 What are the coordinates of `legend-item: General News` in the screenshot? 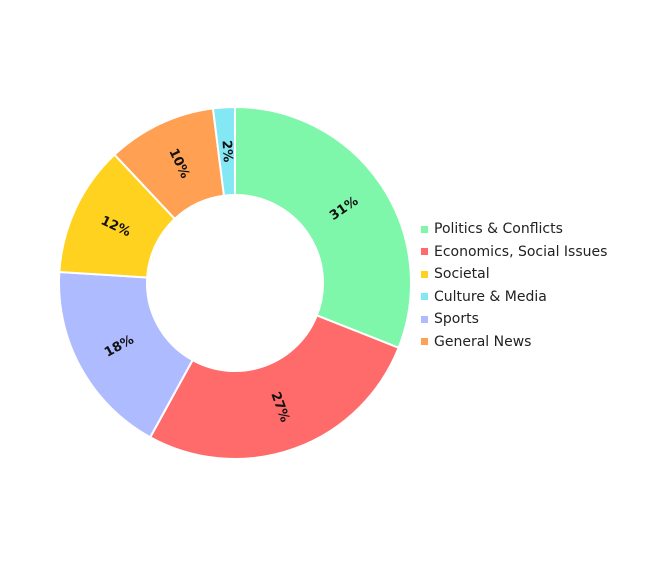 It's located at (514, 342).